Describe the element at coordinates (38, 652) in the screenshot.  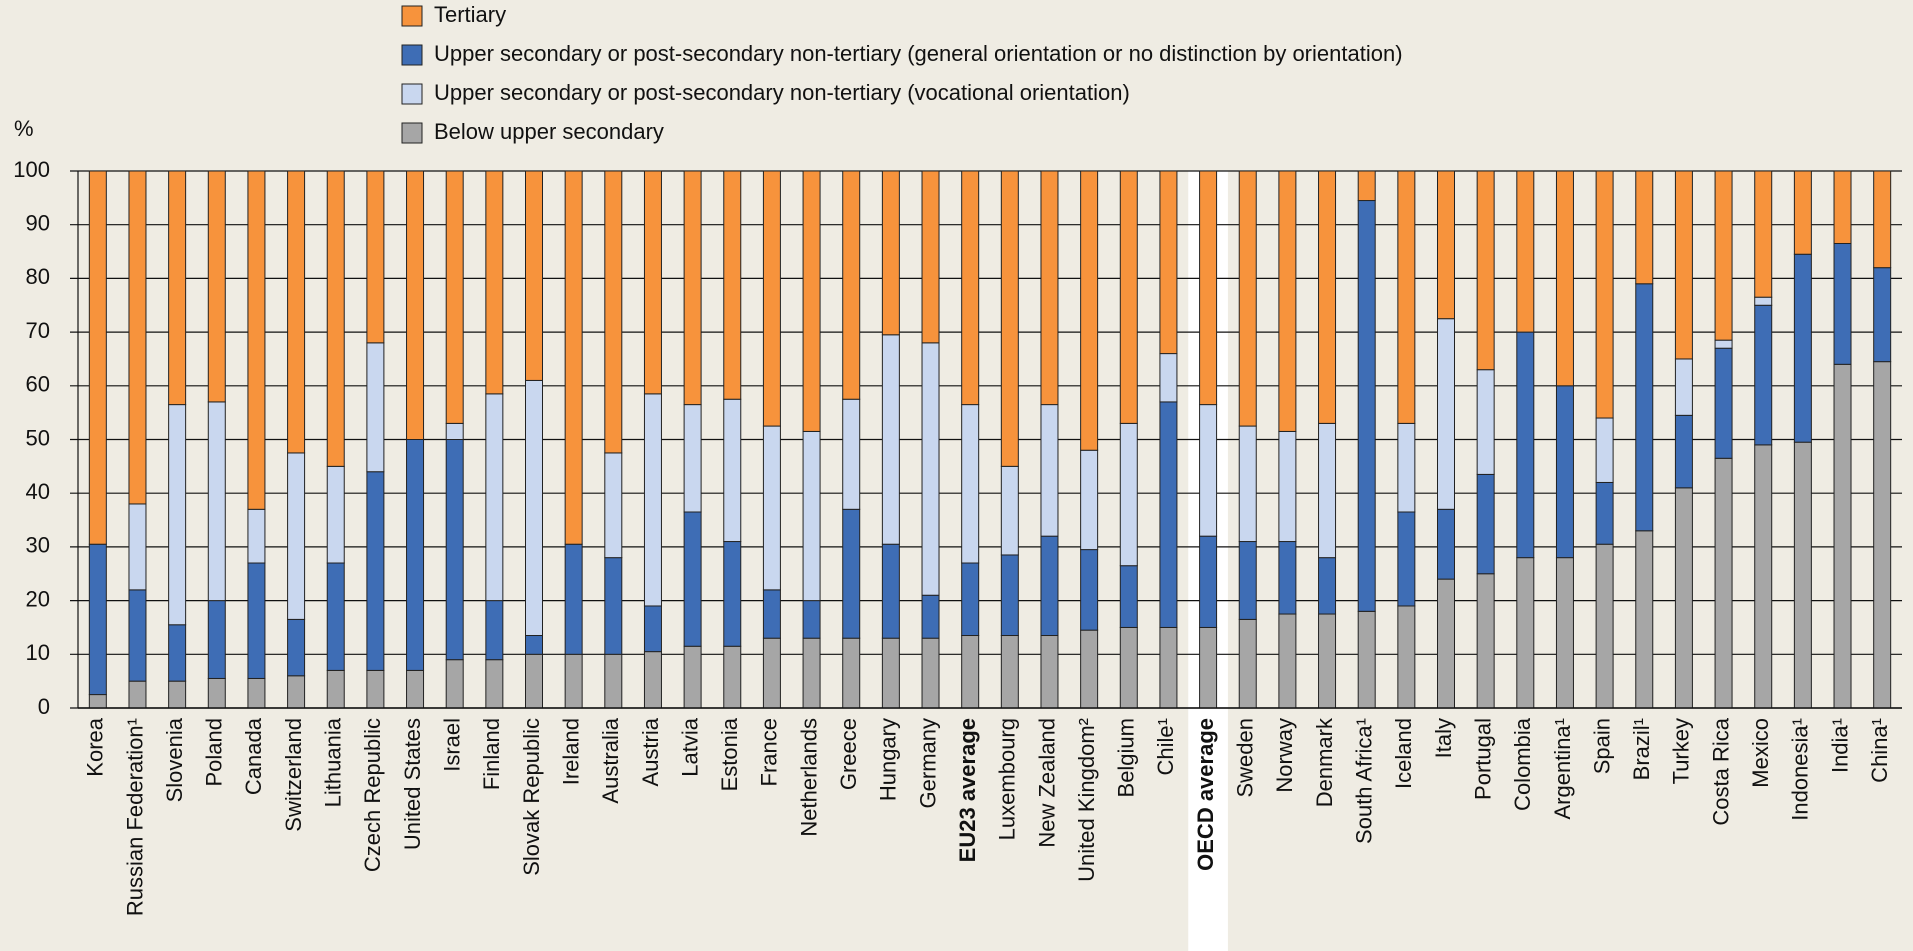
I see `y-tick-label: 10` at that location.